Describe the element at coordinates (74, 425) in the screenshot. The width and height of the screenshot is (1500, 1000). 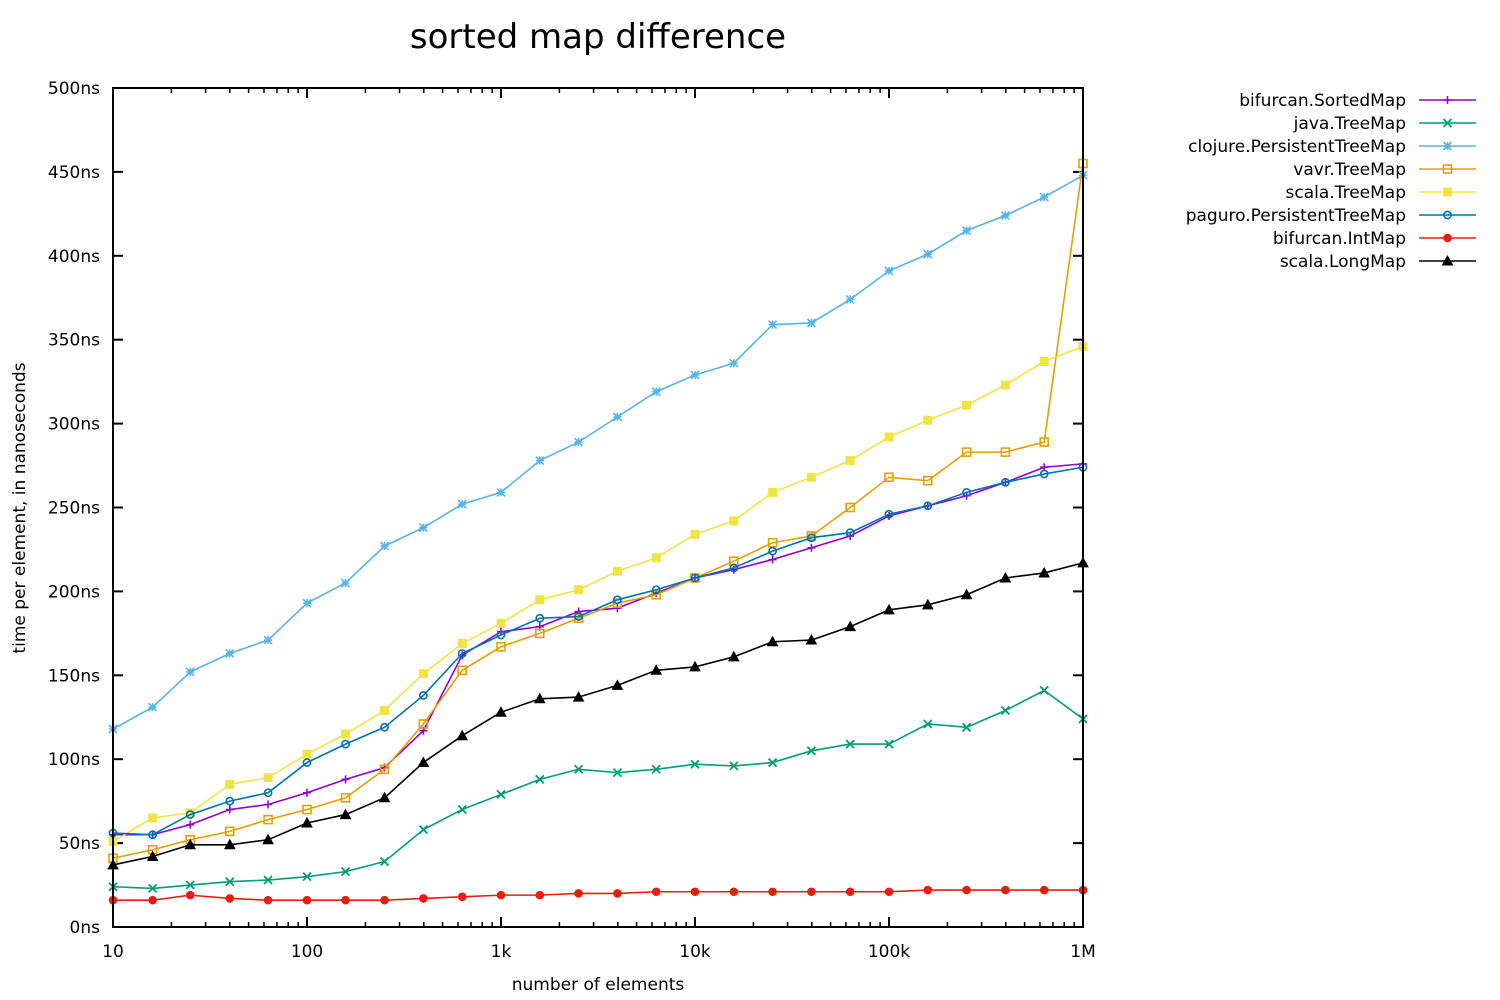
I see `y-tick-label: 300ns` at that location.